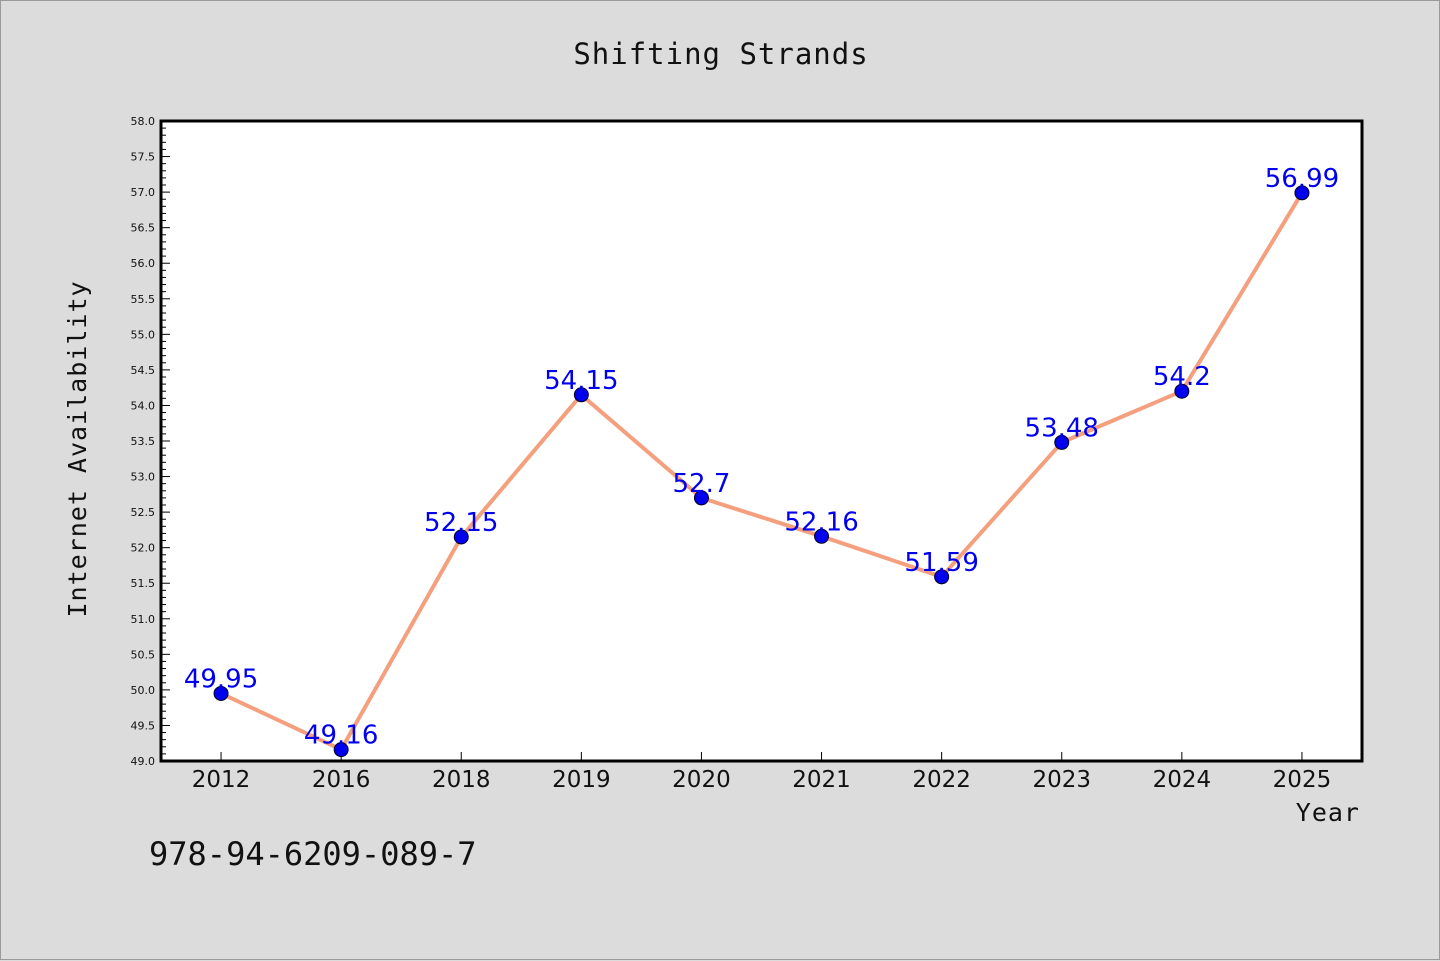 This screenshot has width=1440, height=961. What do you see at coordinates (143, 157) in the screenshot?
I see `y-tick-label: 57.5` at bounding box center [143, 157].